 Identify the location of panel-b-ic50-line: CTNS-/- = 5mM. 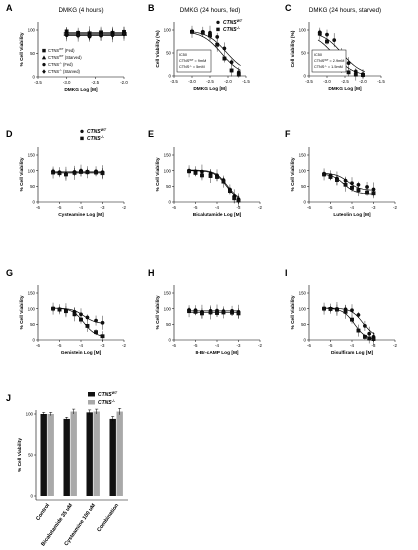
(192, 67).